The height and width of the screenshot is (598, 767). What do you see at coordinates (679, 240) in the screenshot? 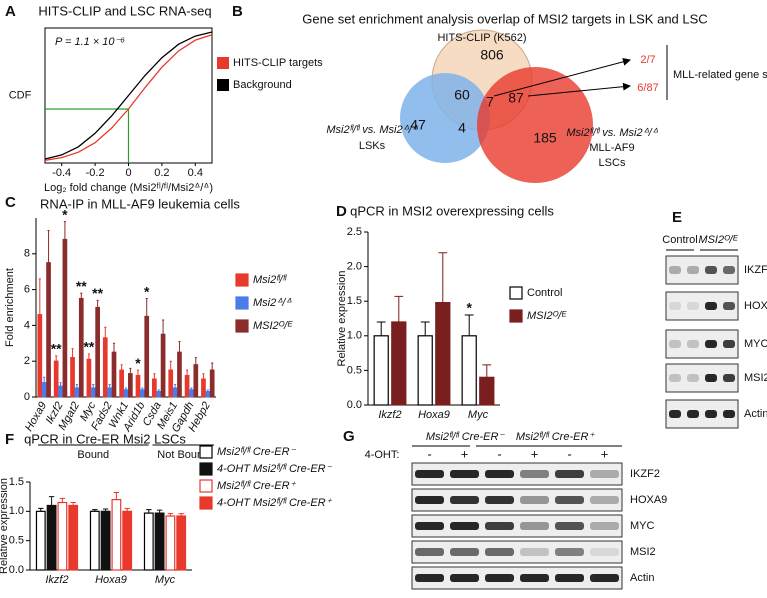
I see `lane-label: Control` at bounding box center [679, 240].